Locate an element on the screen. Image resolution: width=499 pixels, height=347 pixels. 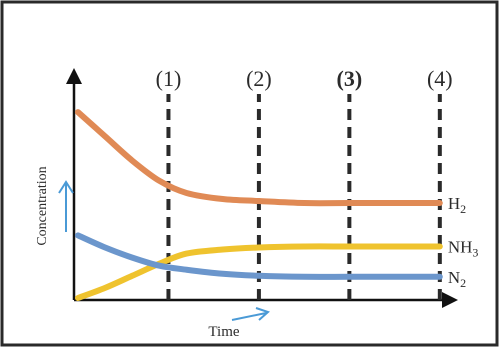
marker-label-2: (2) is located at coordinates (259, 78).